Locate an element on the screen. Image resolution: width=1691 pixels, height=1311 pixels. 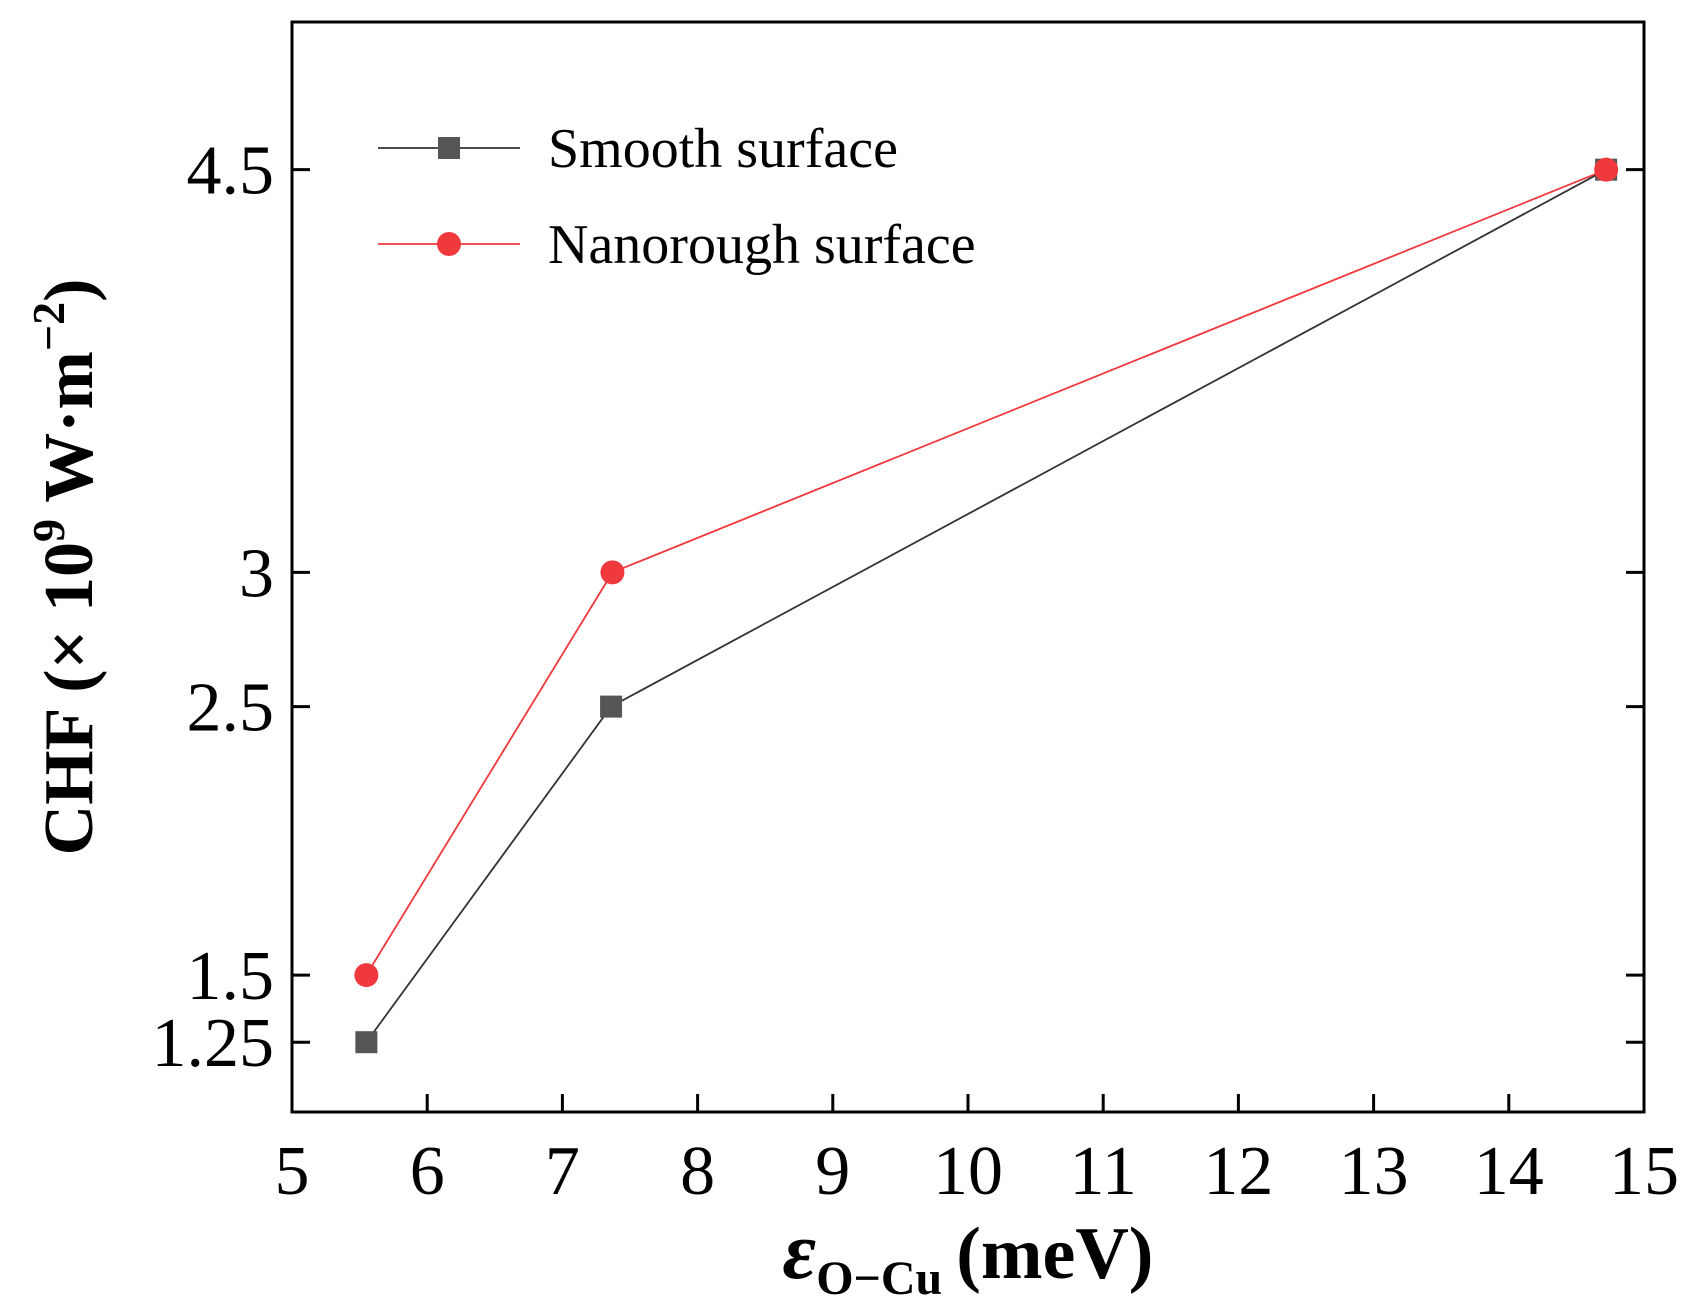
x-tick-label-15: 15 is located at coordinates (1644, 1171).